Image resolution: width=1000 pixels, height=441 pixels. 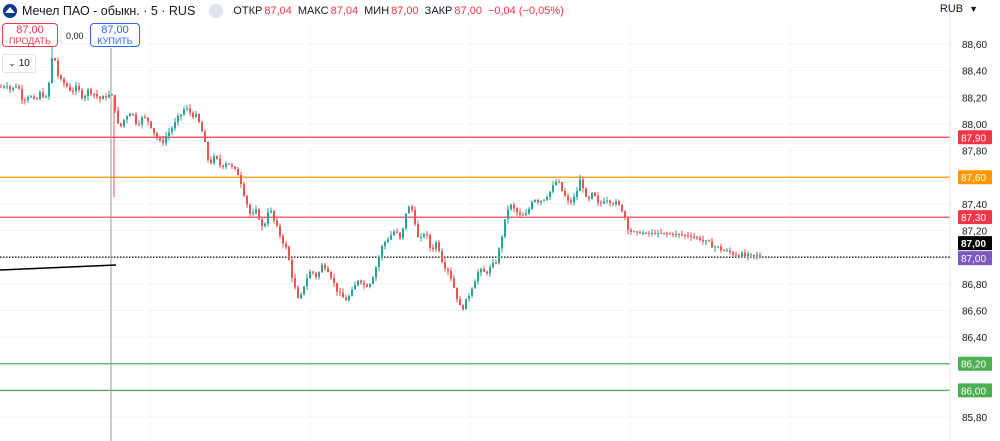 What do you see at coordinates (12, 63) in the screenshot?
I see `chevron-down-icon: ⌄` at bounding box center [12, 63].